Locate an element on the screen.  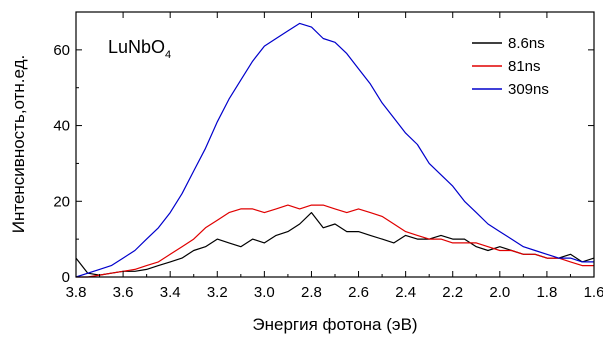
y-tick-label: 60 is located at coordinates (61, 50).